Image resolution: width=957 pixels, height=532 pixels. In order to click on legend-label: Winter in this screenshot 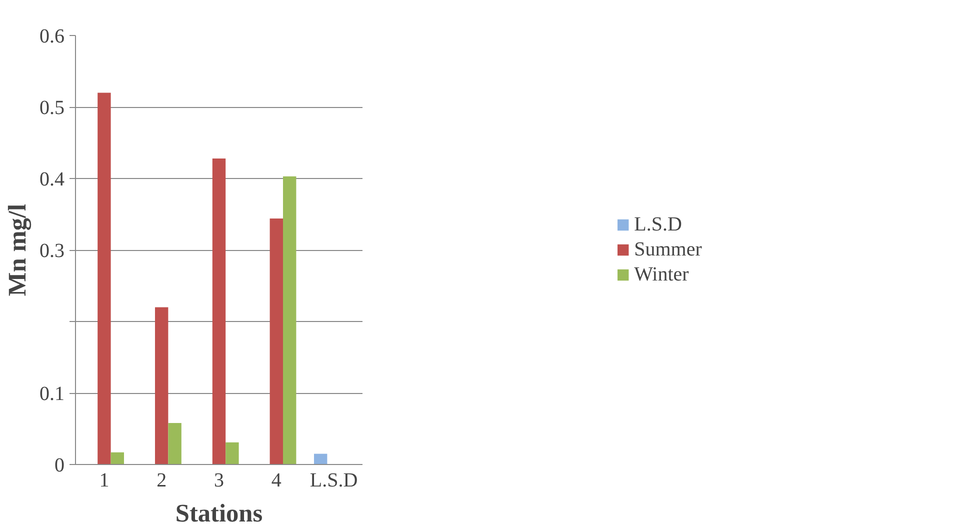, I will do `click(661, 274)`.